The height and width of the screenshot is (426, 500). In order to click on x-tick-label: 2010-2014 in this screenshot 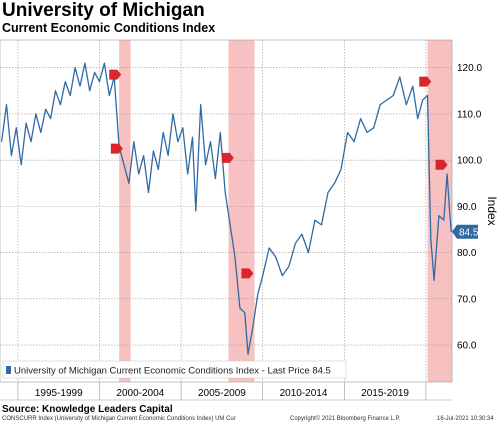, I will do `click(304, 393)`.